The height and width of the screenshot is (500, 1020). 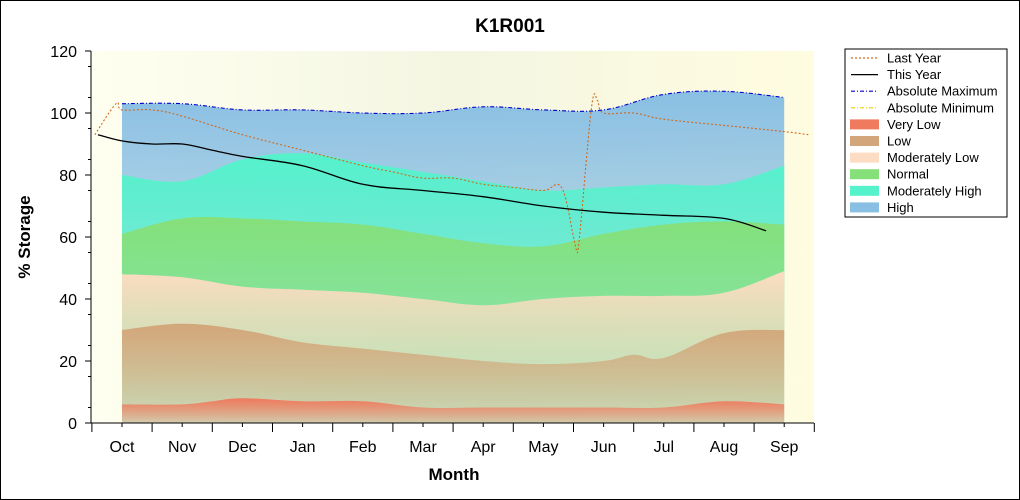 I want to click on x-tick-label: Jan, so click(x=303, y=447).